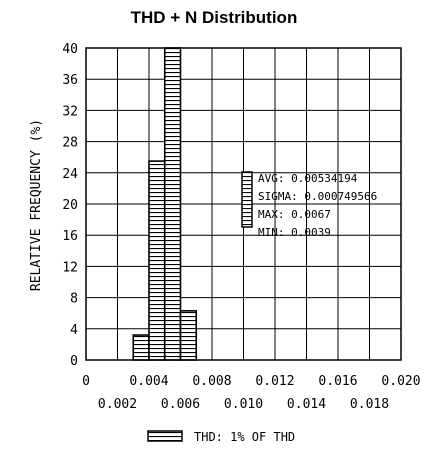 The image size is (429, 452). I want to click on x-tick-label: 0.014, so click(306, 404).